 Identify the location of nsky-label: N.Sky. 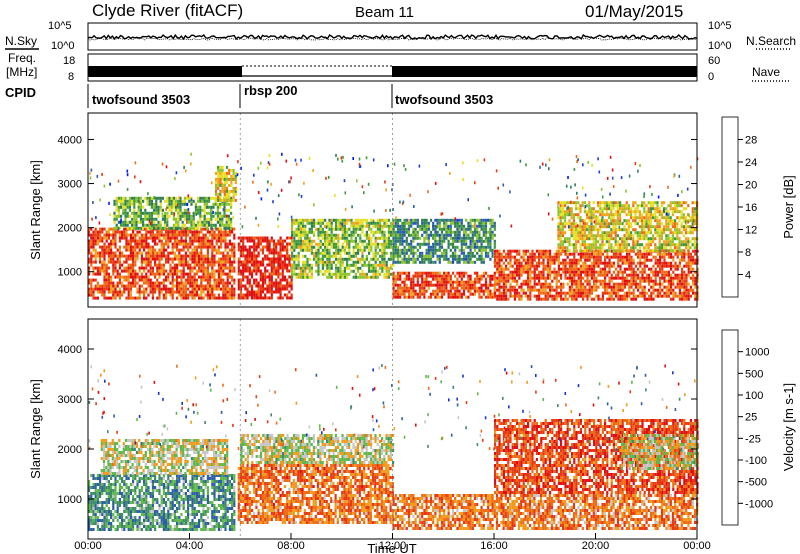
(21, 41).